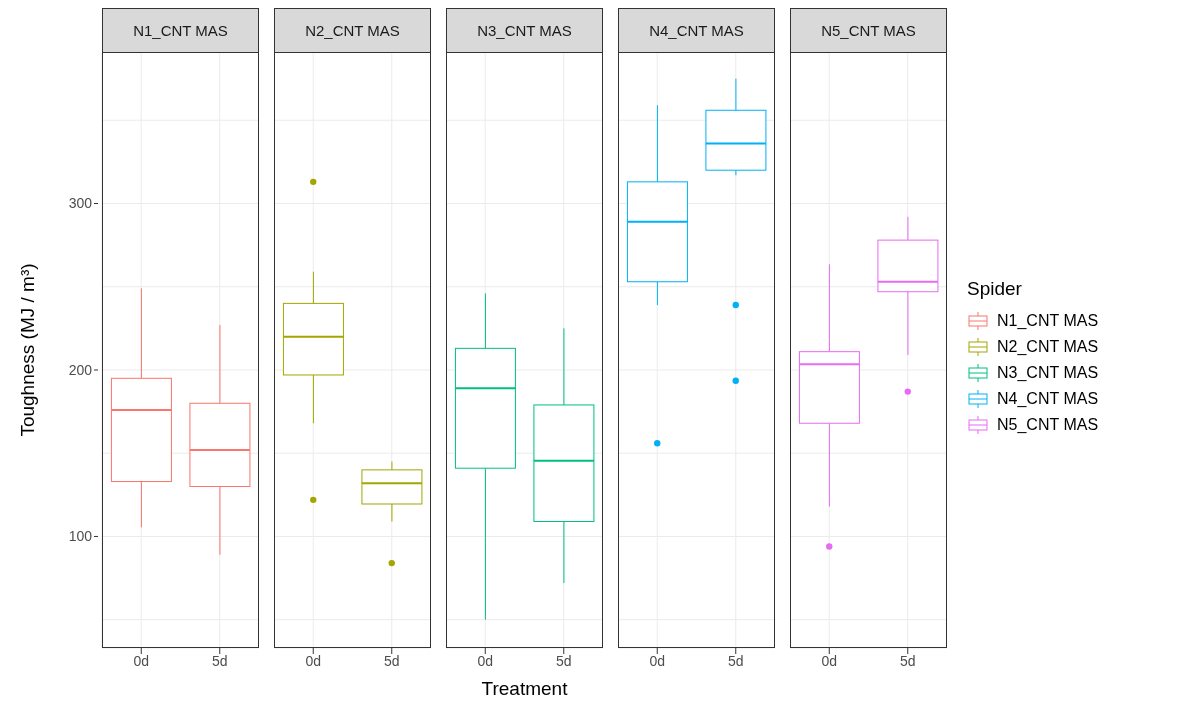 Image resolution: width=1181 pixels, height=715 pixels. What do you see at coordinates (868, 30) in the screenshot?
I see `chart-title: N5_CNT MAS` at bounding box center [868, 30].